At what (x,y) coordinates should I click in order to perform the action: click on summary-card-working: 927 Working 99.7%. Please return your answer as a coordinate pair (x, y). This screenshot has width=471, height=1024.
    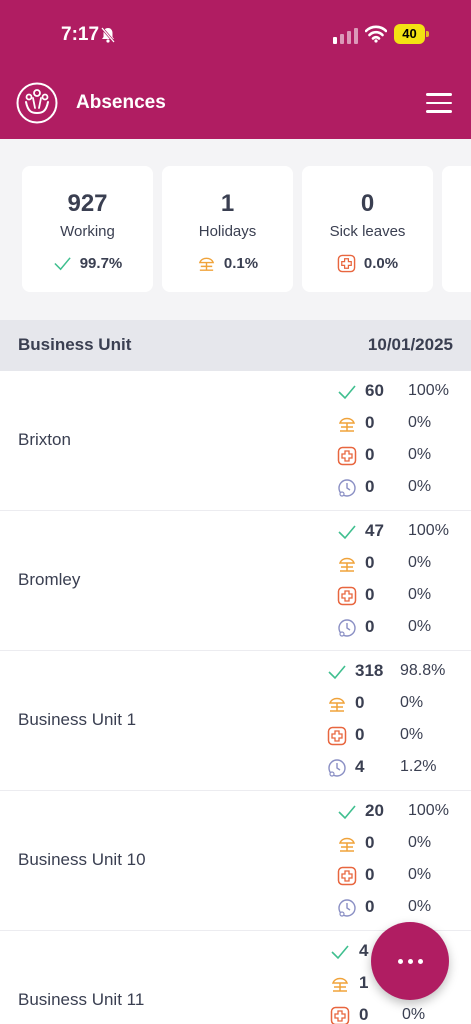
    Looking at the image, I should click on (87, 229).